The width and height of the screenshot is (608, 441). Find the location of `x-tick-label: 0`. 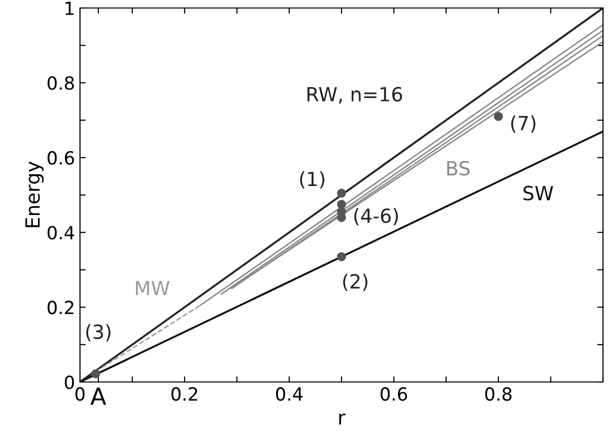

x-tick-label: 0 is located at coordinates (80, 394).